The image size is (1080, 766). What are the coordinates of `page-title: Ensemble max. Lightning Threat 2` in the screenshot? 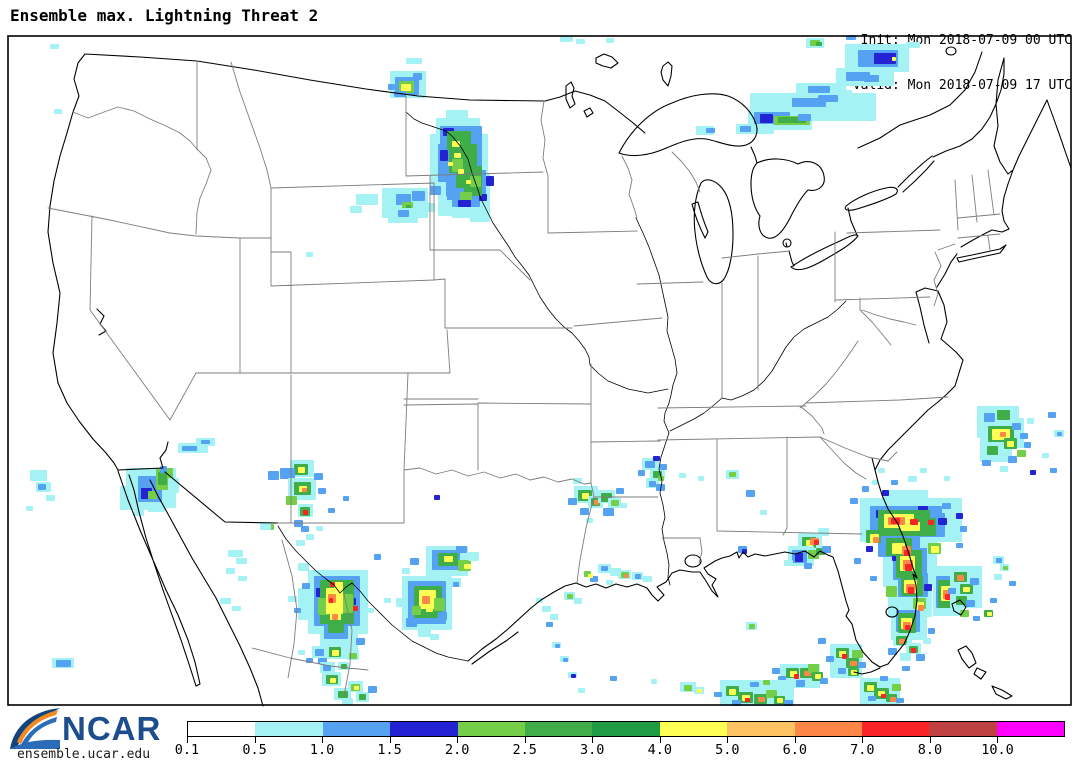 It's located at (164, 15).